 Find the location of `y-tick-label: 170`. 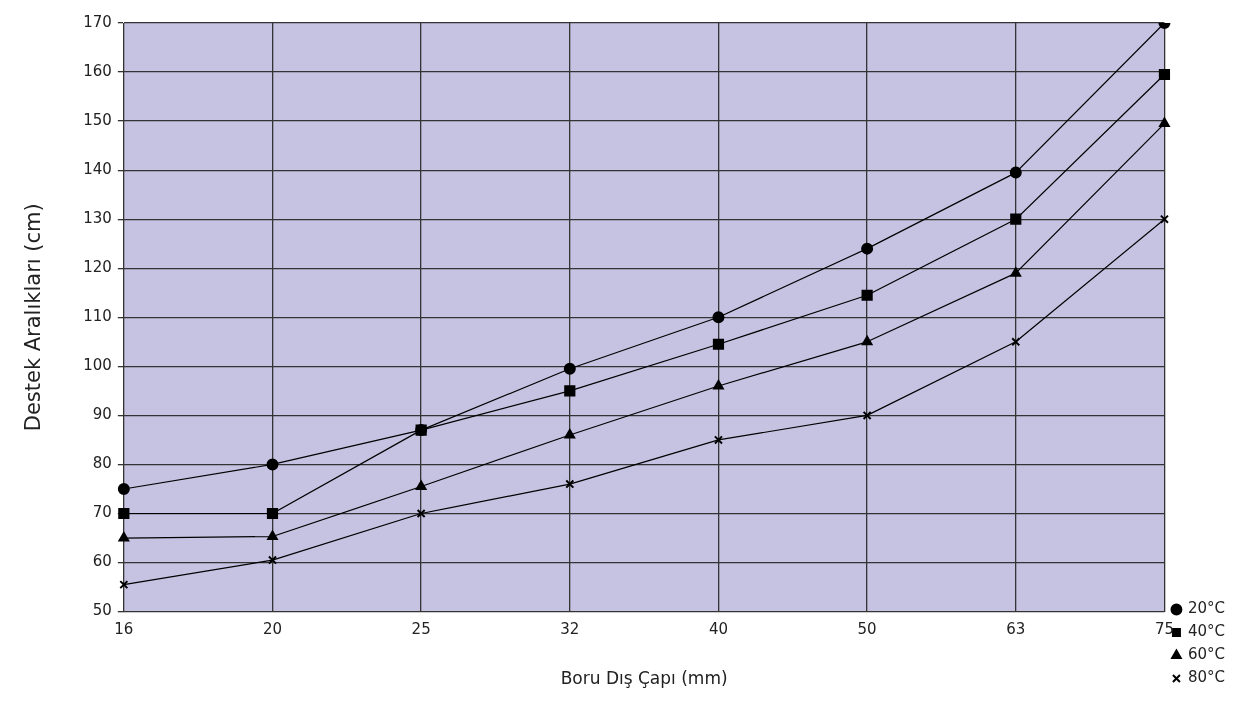

y-tick-label: 170 is located at coordinates (97, 21).